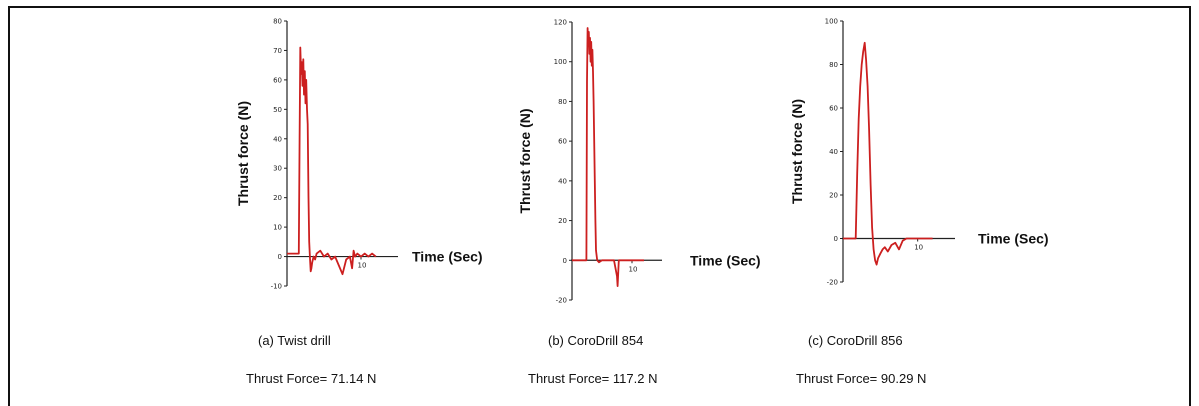 This screenshot has height=406, width=1199. I want to click on result-c: Thrust Force= 90.29 N, so click(861, 378).